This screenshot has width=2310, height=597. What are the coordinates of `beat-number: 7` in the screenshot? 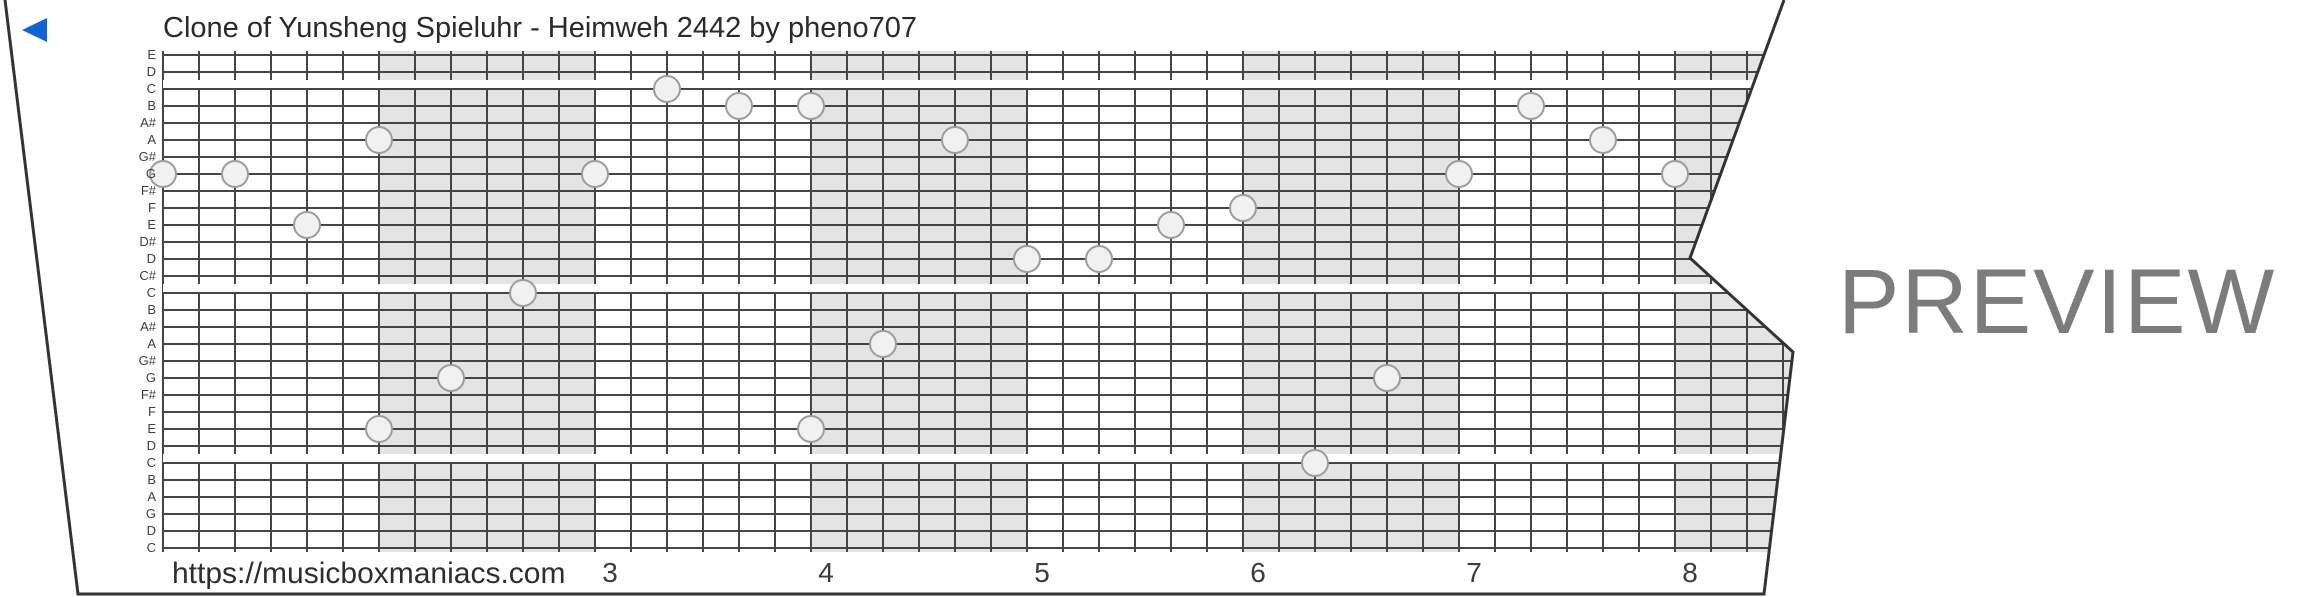 It's located at (1474, 572).